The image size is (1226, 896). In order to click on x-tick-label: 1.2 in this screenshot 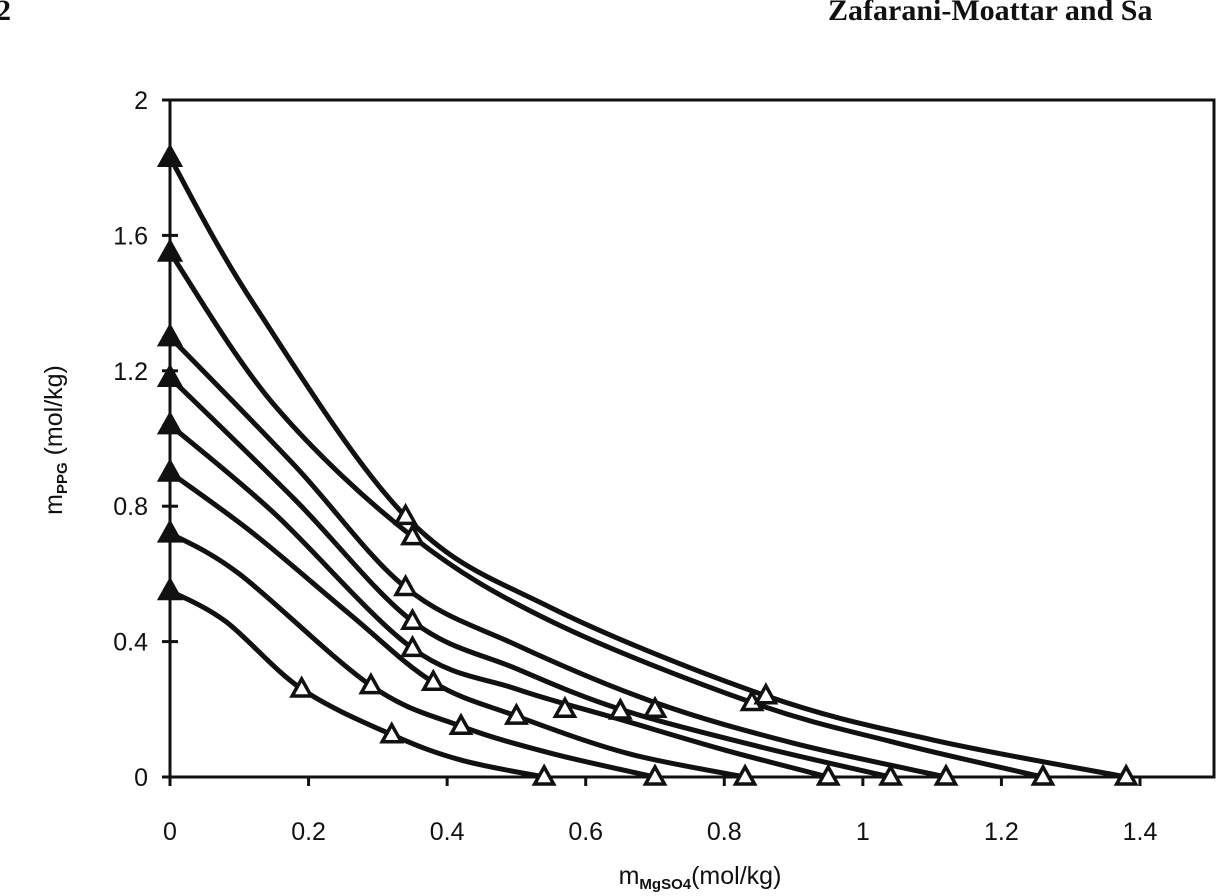, I will do `click(1001, 832)`.